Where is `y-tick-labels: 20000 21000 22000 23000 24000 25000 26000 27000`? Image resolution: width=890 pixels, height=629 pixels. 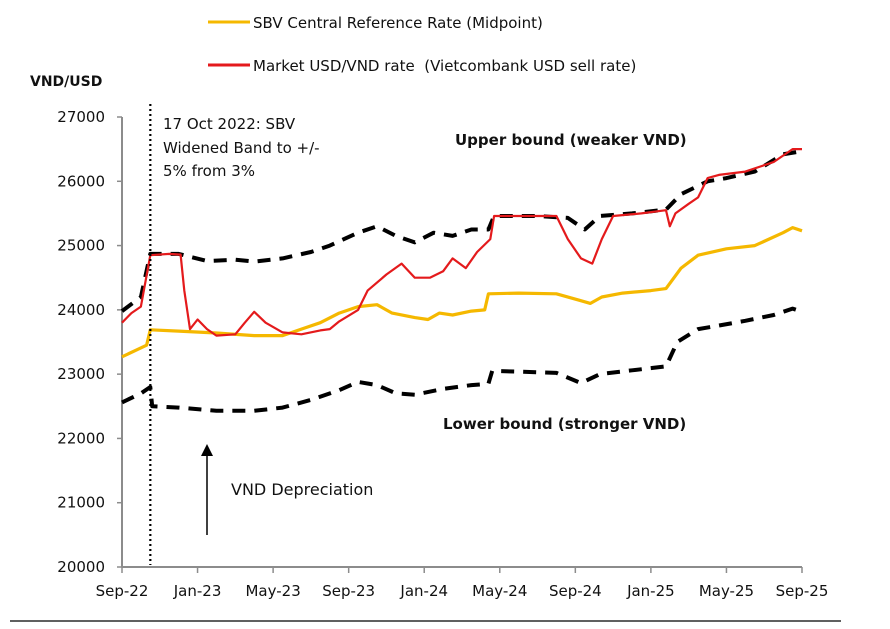
y-tick-labels: 20000 21000 22000 23000 24000 25000 26000 27000 is located at coordinates (81, 342).